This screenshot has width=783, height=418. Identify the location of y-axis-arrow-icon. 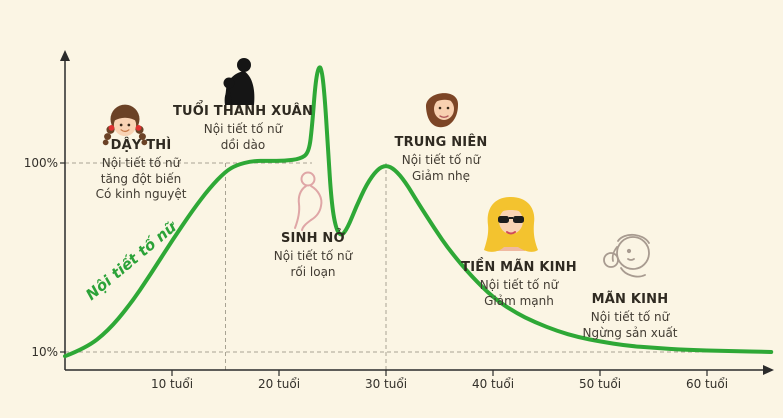
(65, 55).